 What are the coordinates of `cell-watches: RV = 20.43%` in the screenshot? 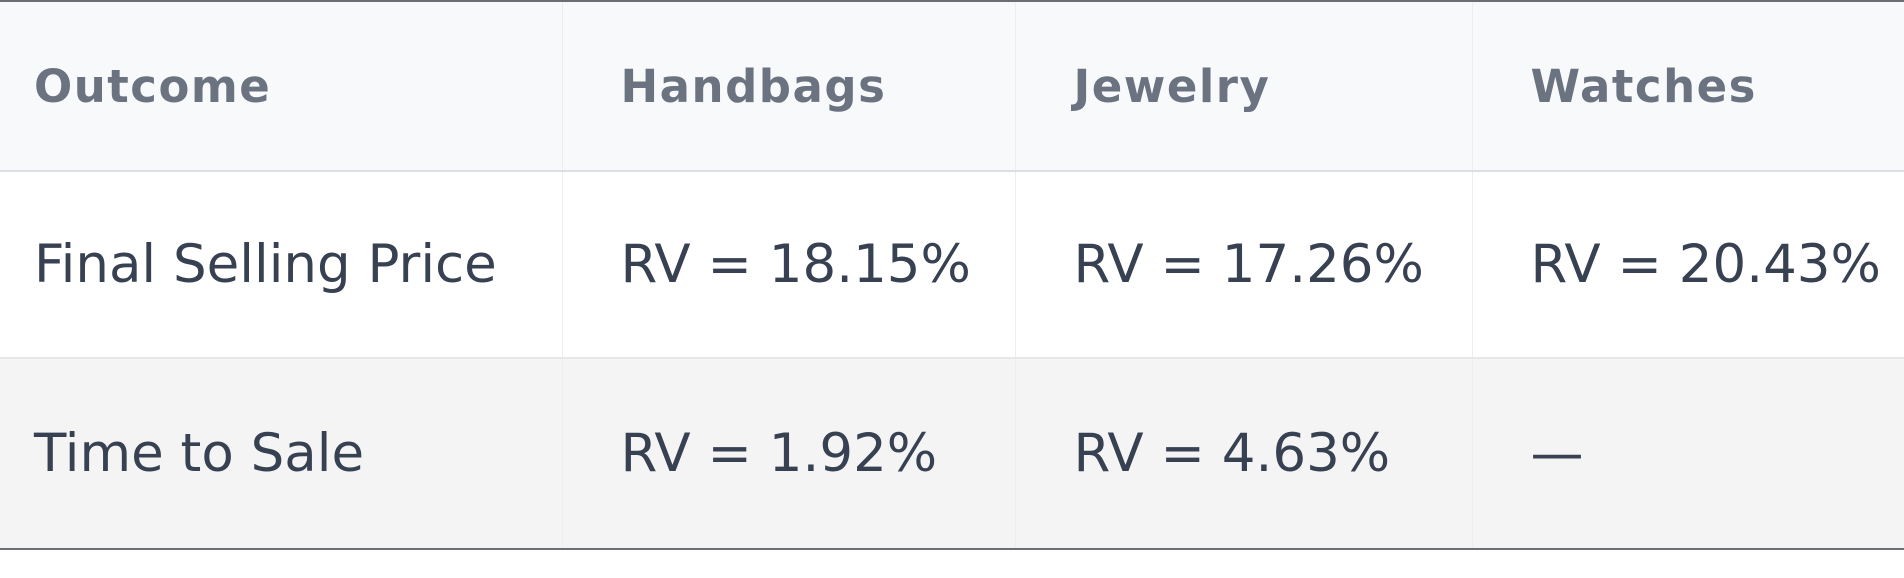 It's located at (1687, 264).